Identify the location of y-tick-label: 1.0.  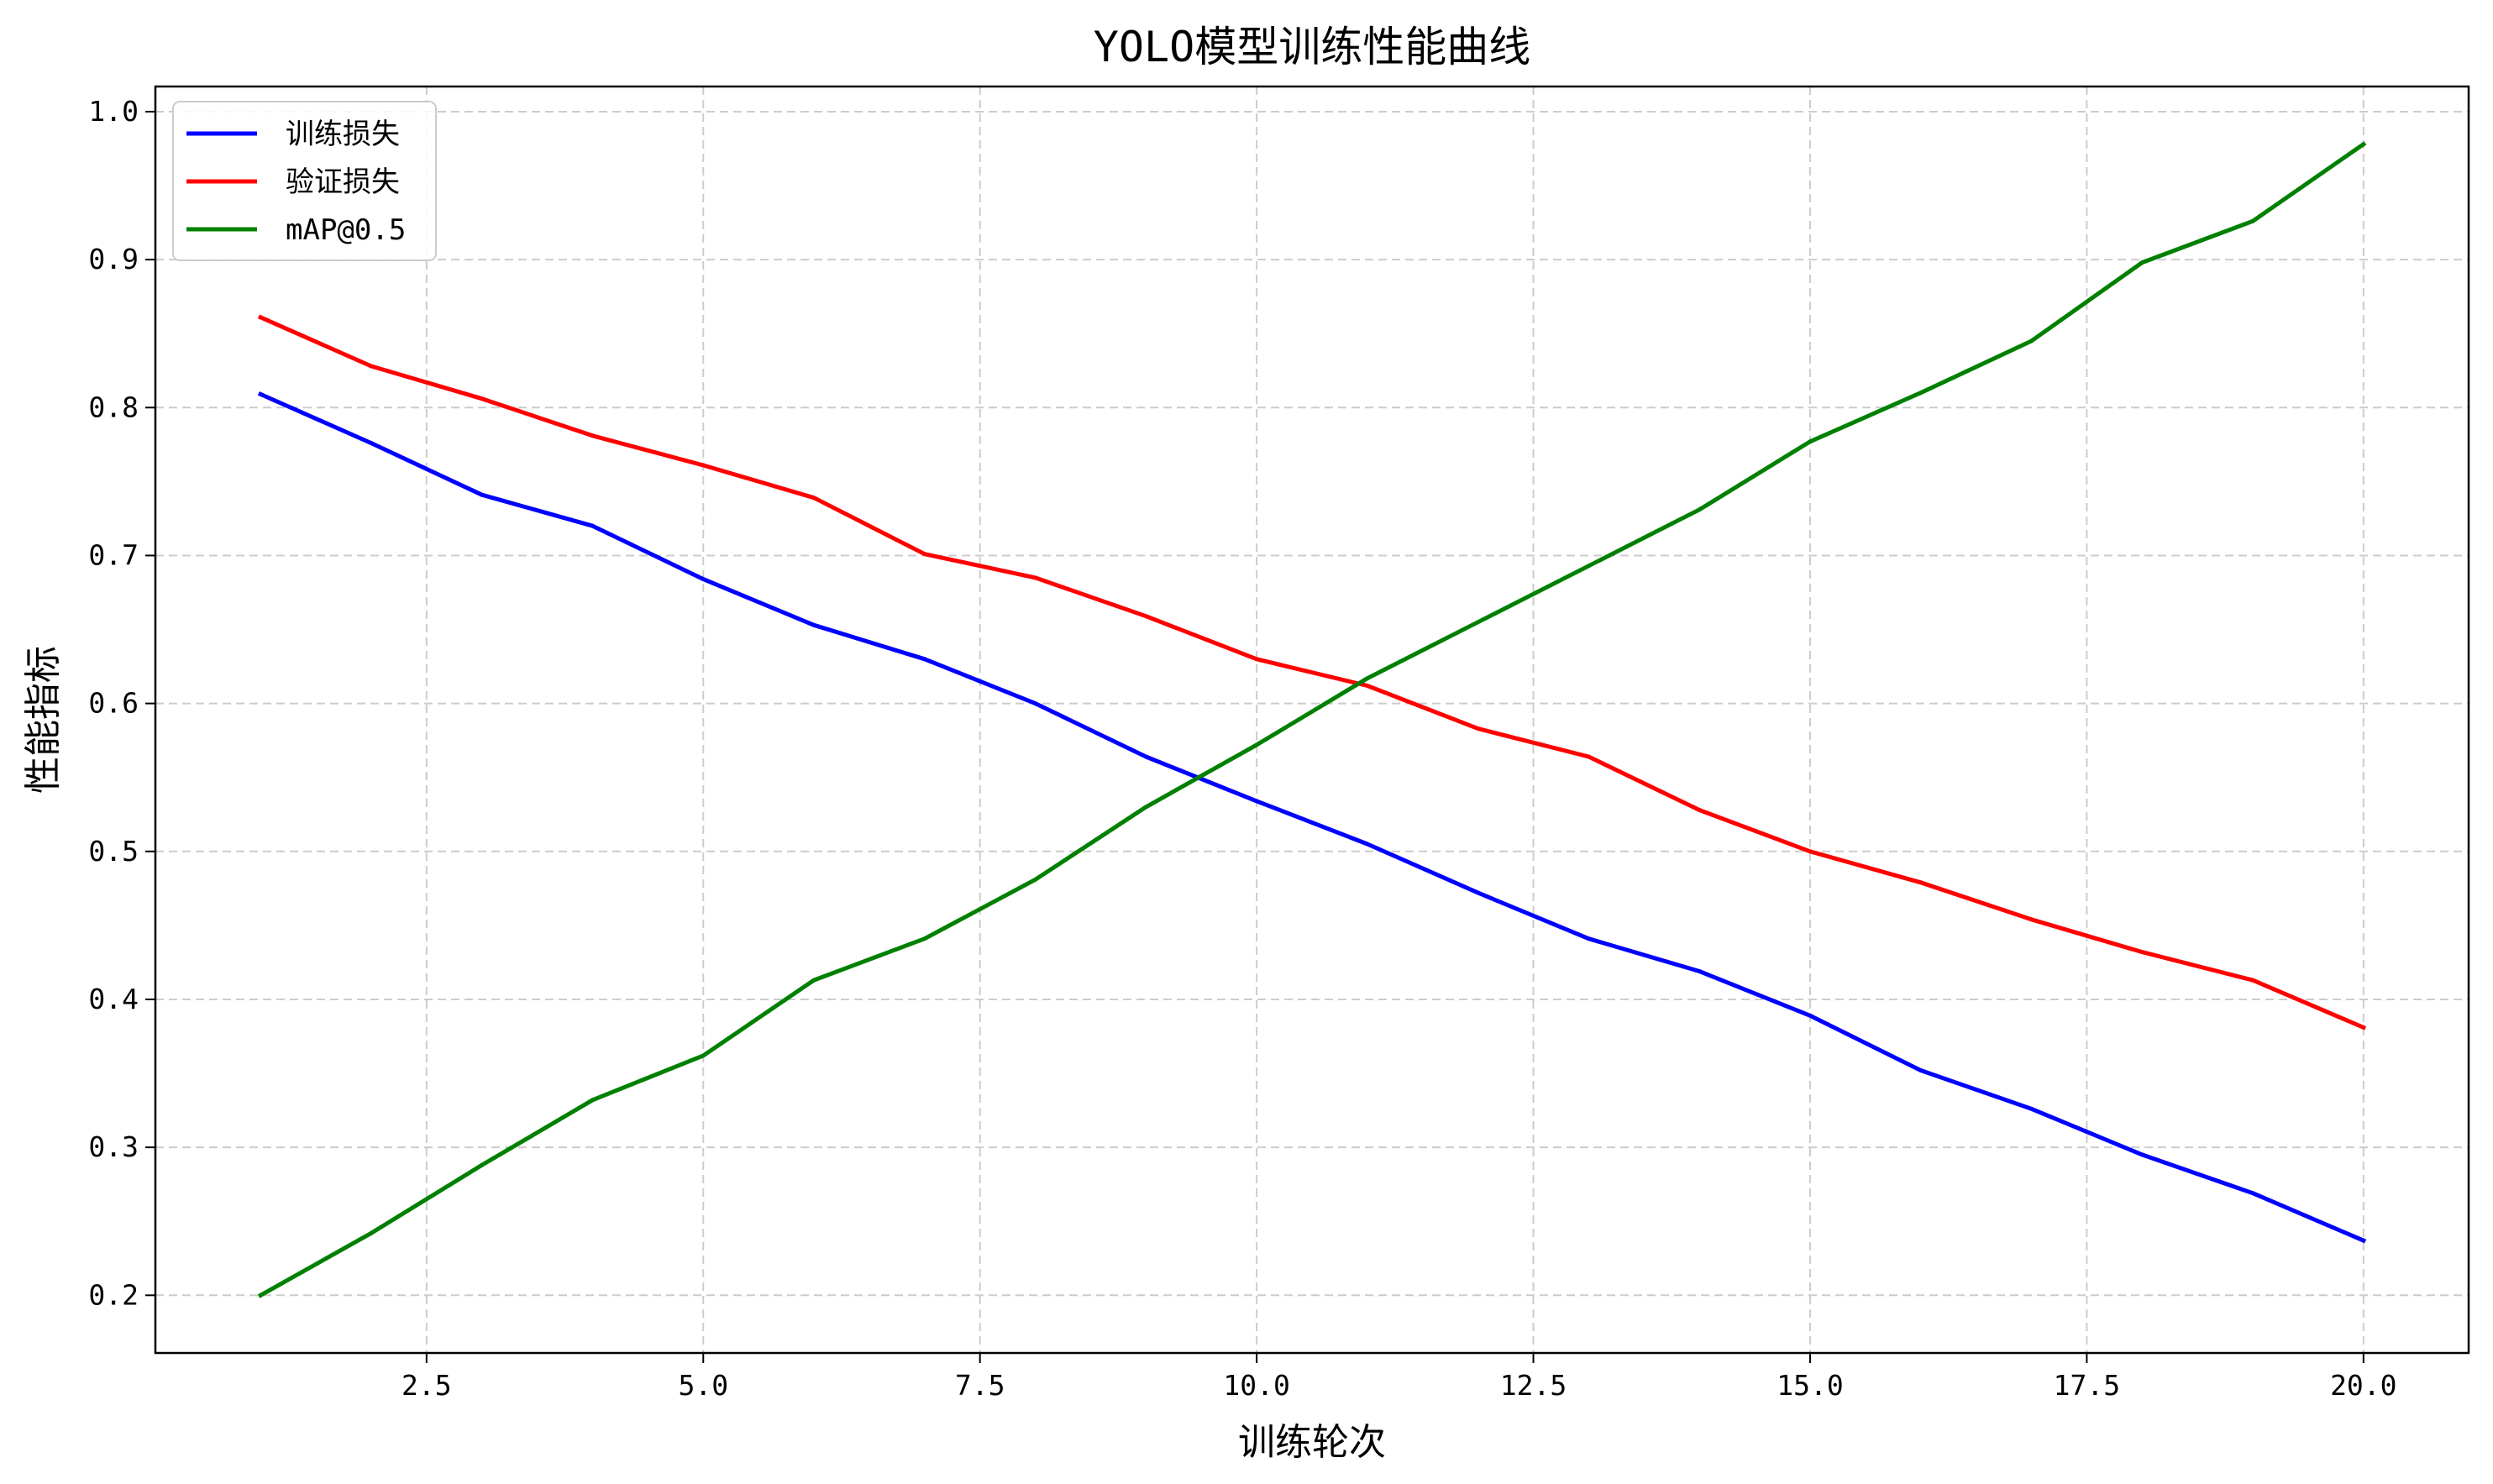
(114, 111).